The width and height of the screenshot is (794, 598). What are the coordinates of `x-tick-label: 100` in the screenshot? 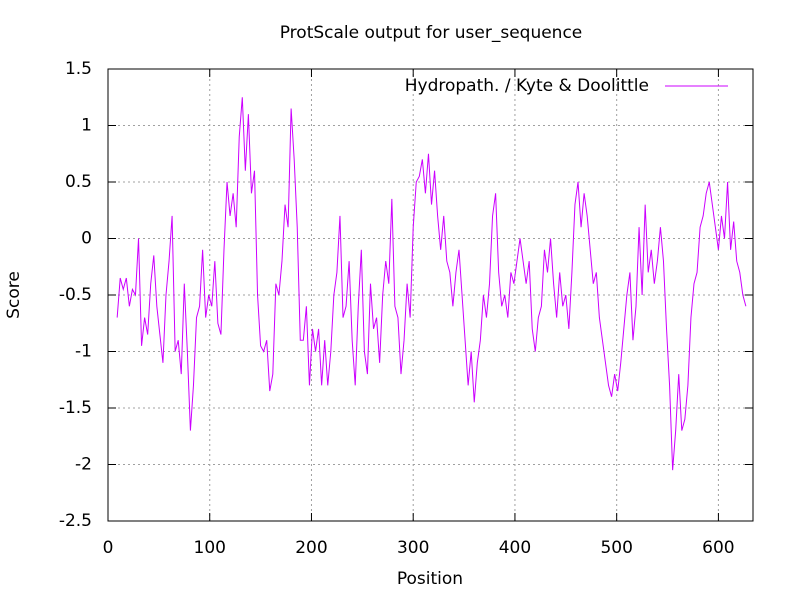 It's located at (210, 548).